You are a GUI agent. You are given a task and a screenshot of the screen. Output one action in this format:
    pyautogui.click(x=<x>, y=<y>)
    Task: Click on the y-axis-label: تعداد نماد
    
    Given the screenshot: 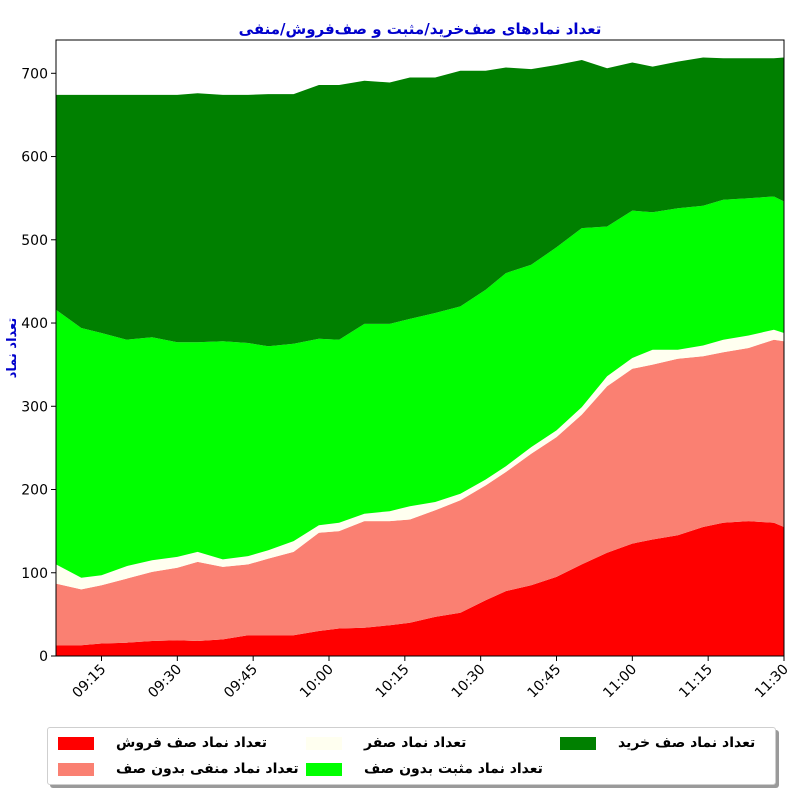 What is the action you would take?
    pyautogui.click(x=12, y=348)
    